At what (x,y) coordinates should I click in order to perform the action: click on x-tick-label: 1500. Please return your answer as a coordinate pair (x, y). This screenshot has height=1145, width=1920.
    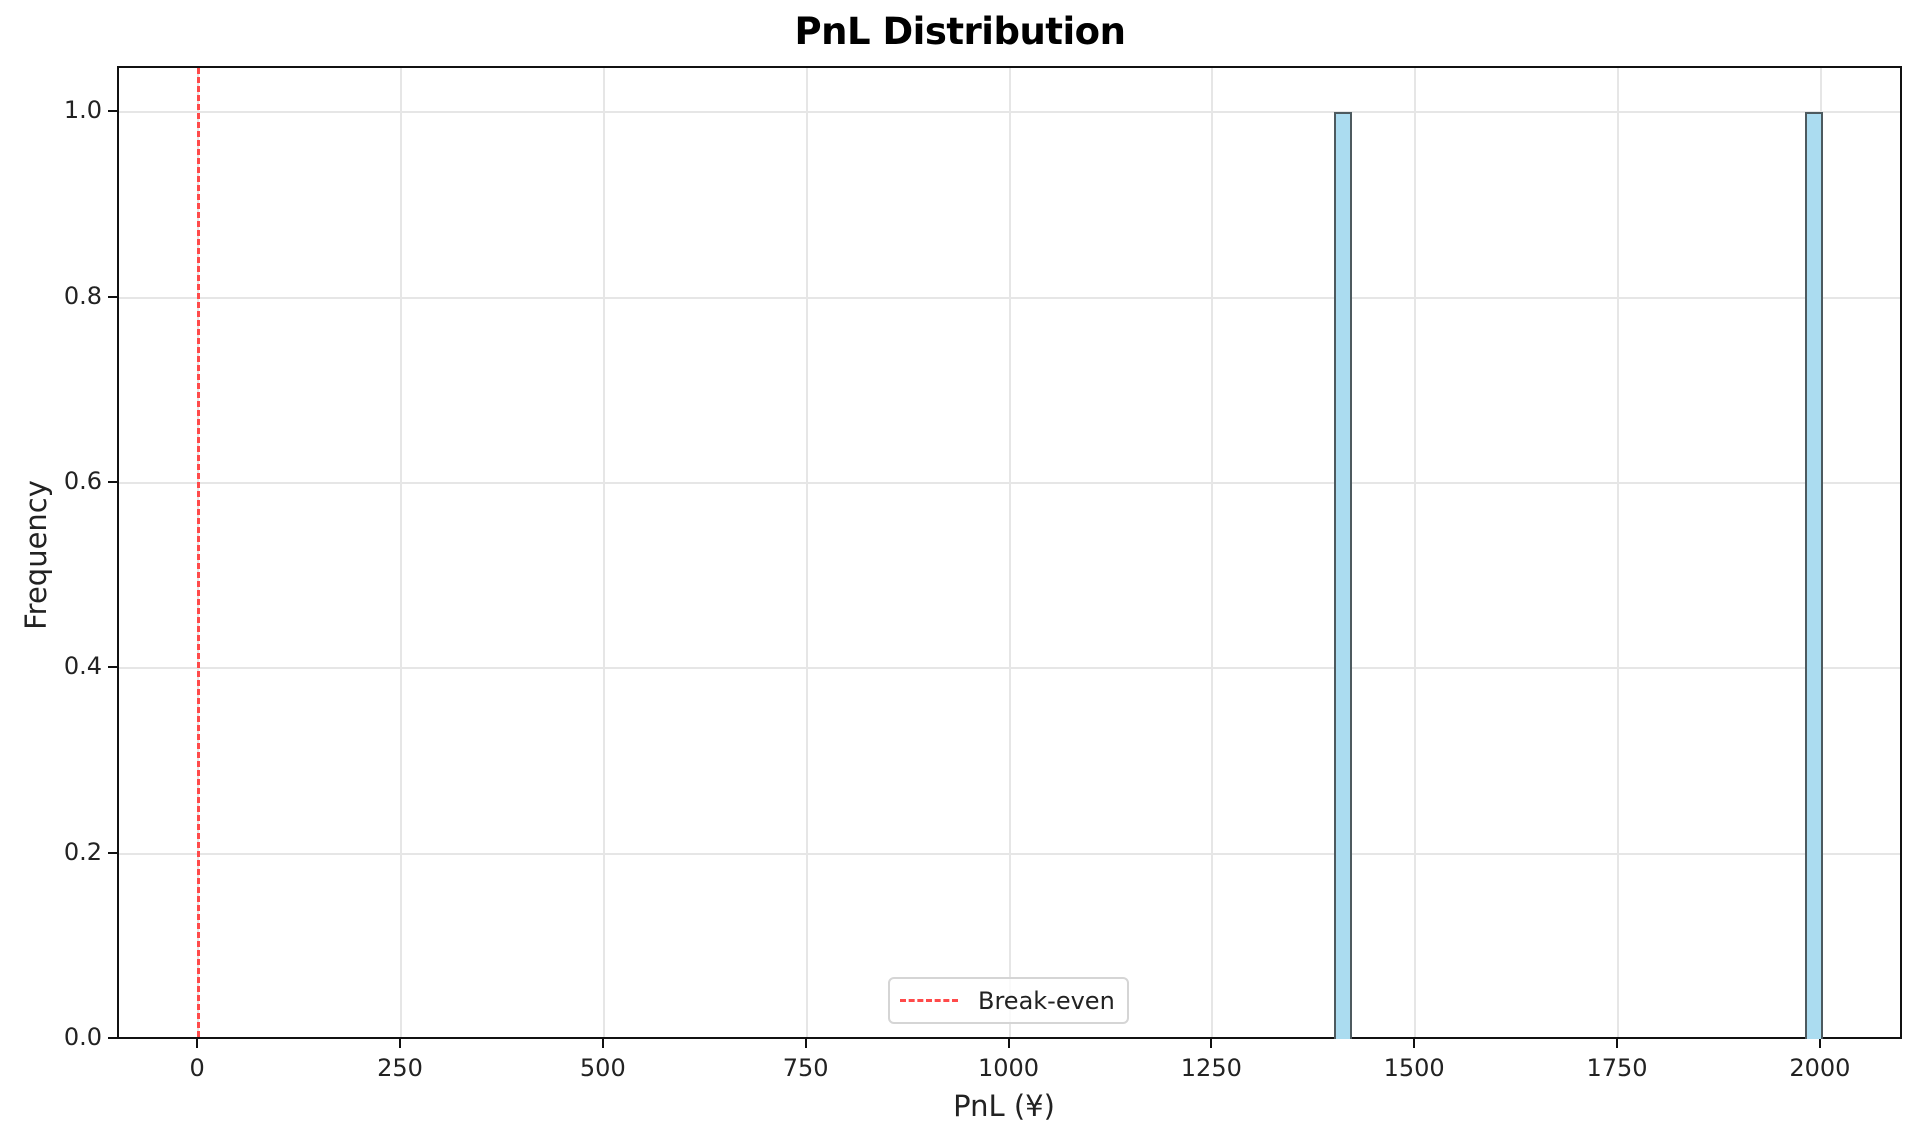
    Looking at the image, I should click on (1414, 1068).